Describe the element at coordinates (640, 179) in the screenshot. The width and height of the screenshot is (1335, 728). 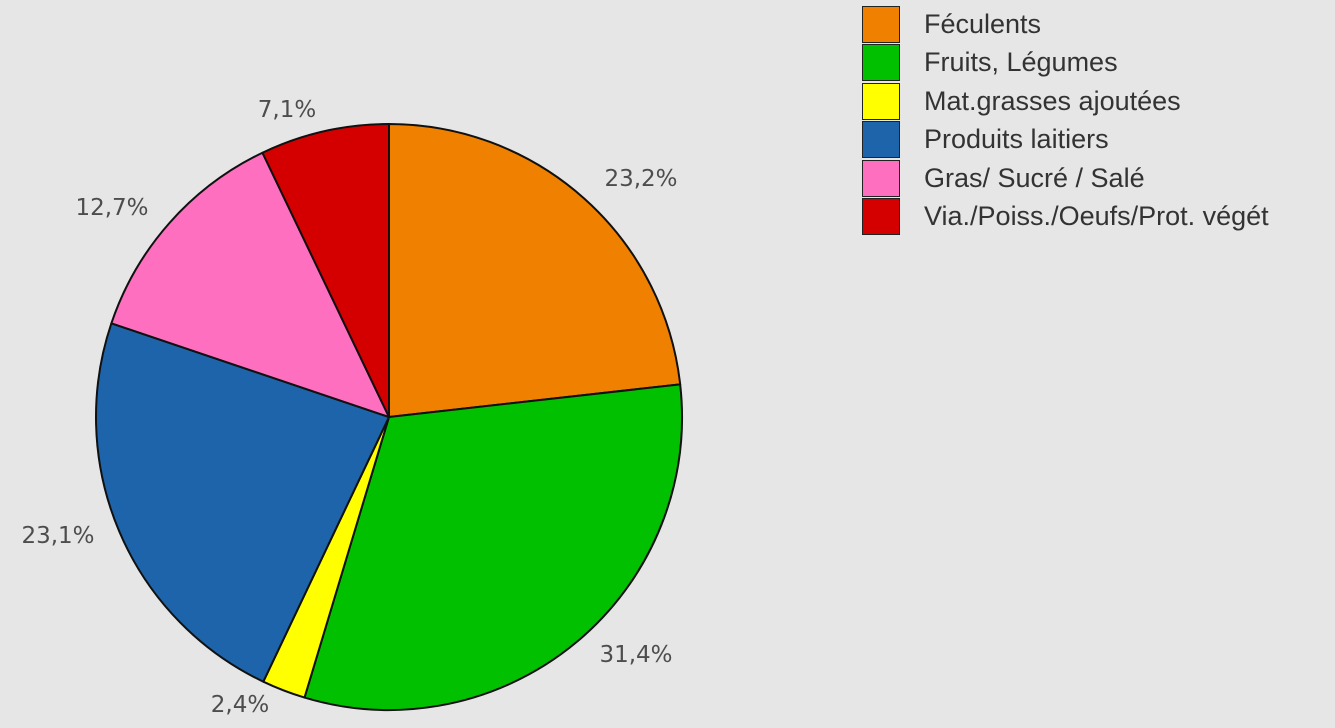
I see `slice-value-label: 23,2%` at that location.